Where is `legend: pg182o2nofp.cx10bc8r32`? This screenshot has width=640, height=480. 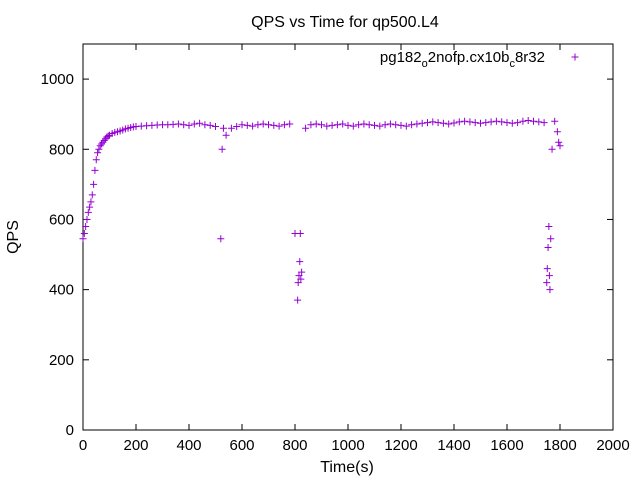 legend: pg182o2nofp.cx10bc8r32 is located at coordinates (479, 59).